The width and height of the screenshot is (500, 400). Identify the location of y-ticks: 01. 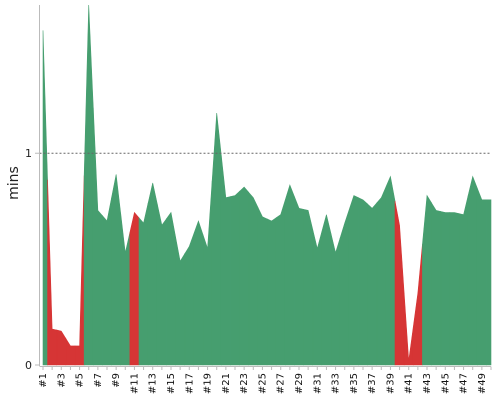
(32, 259).